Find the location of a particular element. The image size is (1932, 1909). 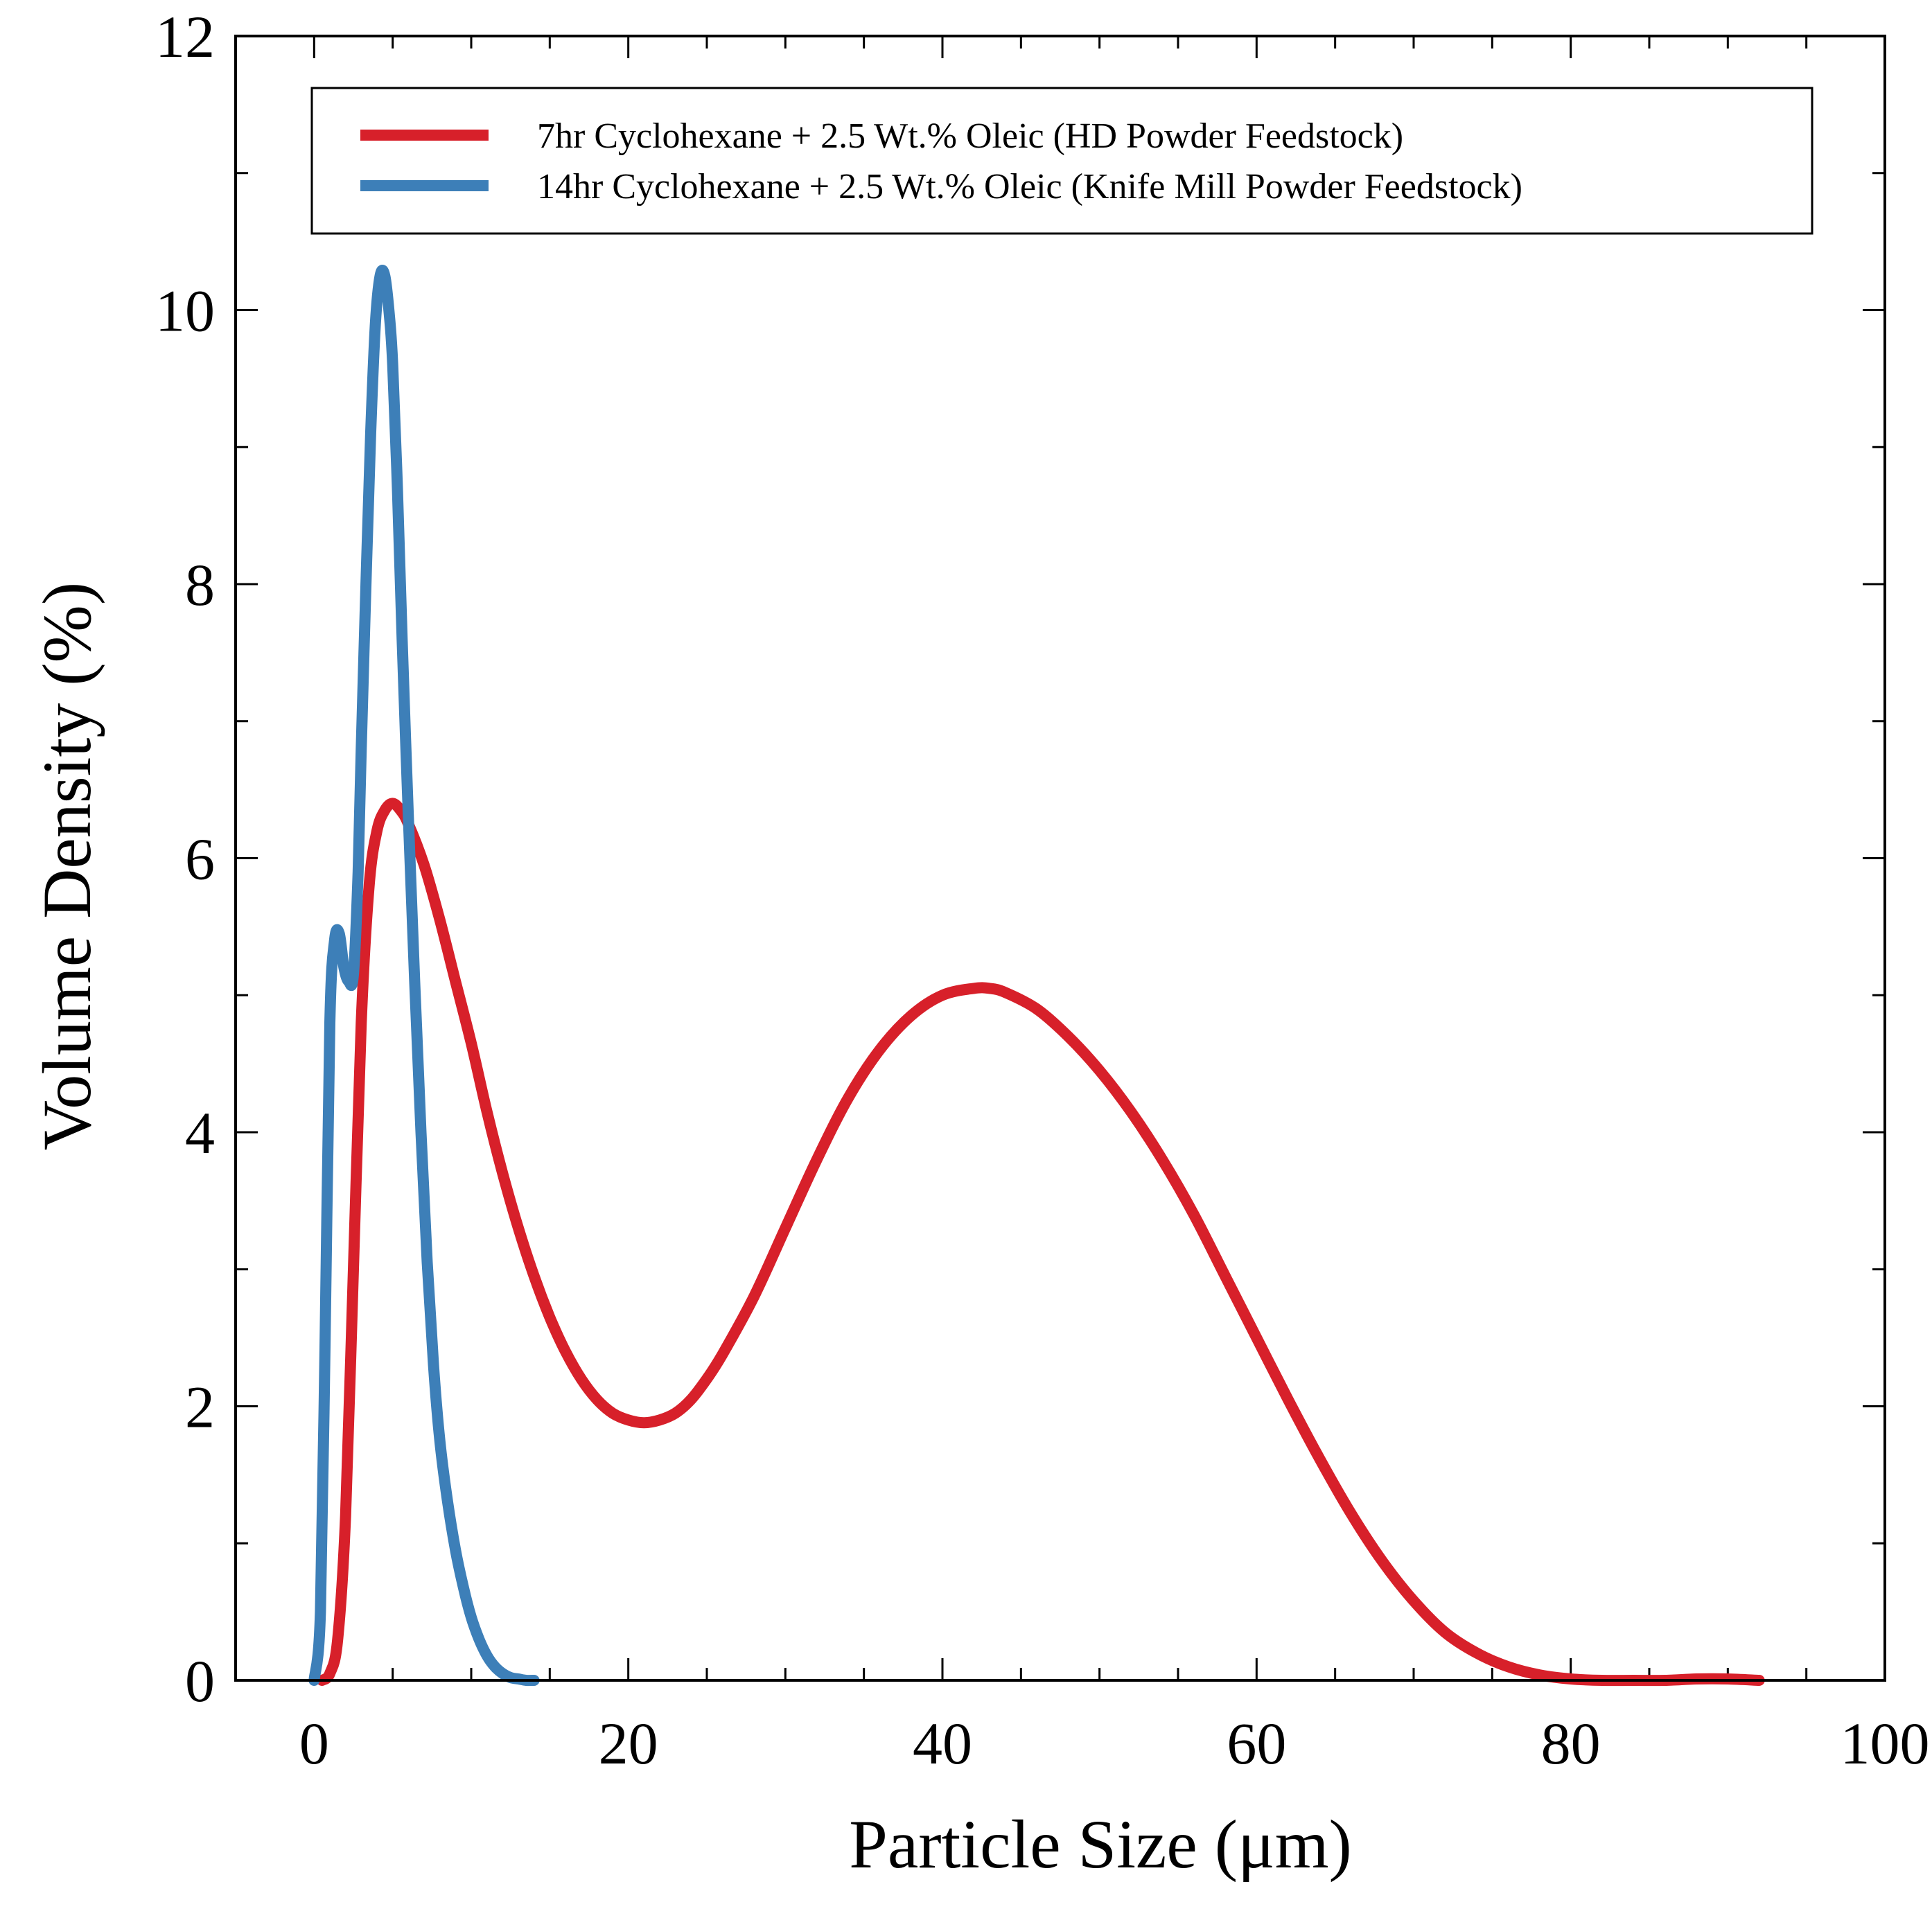

y-tick-label: 8 is located at coordinates (200, 585).